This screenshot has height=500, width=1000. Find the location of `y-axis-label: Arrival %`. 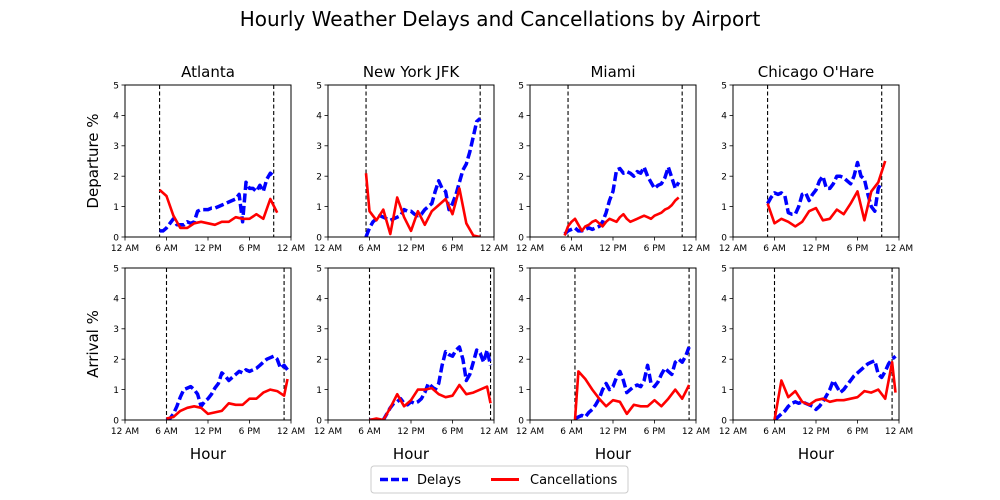

y-axis-label: Arrival % is located at coordinates (93, 344).